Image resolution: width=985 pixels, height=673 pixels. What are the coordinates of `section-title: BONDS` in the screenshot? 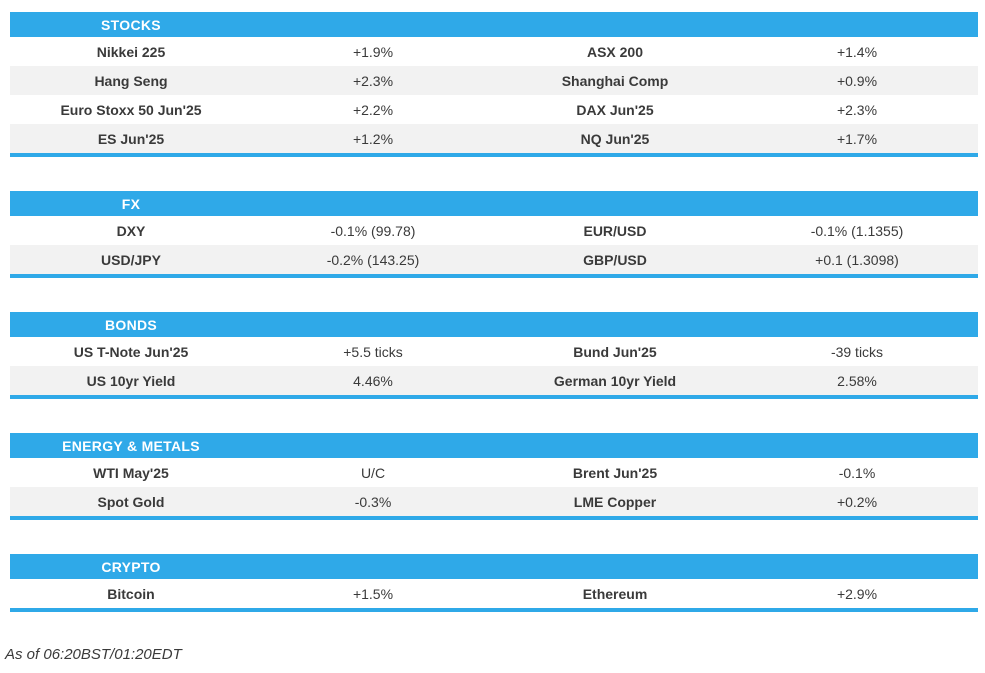 It's located at (131, 324).